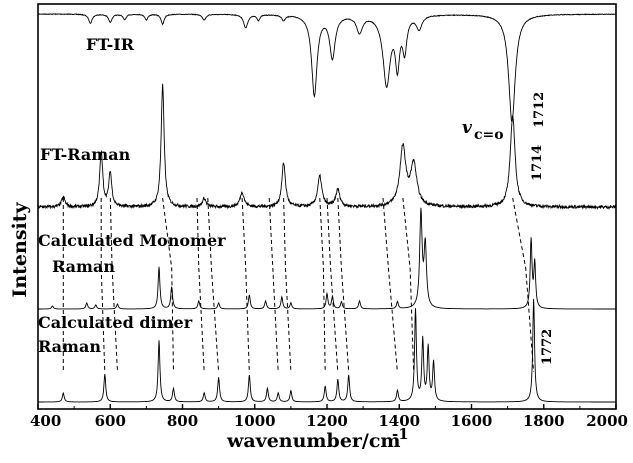 This screenshot has width=633, height=463. What do you see at coordinates (400, 434) in the screenshot?
I see `svg-text: -1` at bounding box center [400, 434].